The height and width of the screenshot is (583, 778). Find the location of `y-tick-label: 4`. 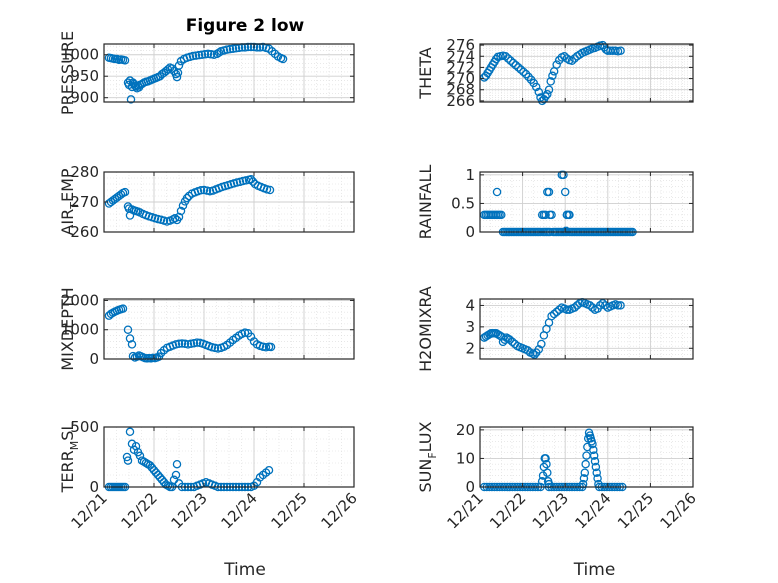

y-tick-label: 4 is located at coordinates (470, 305).